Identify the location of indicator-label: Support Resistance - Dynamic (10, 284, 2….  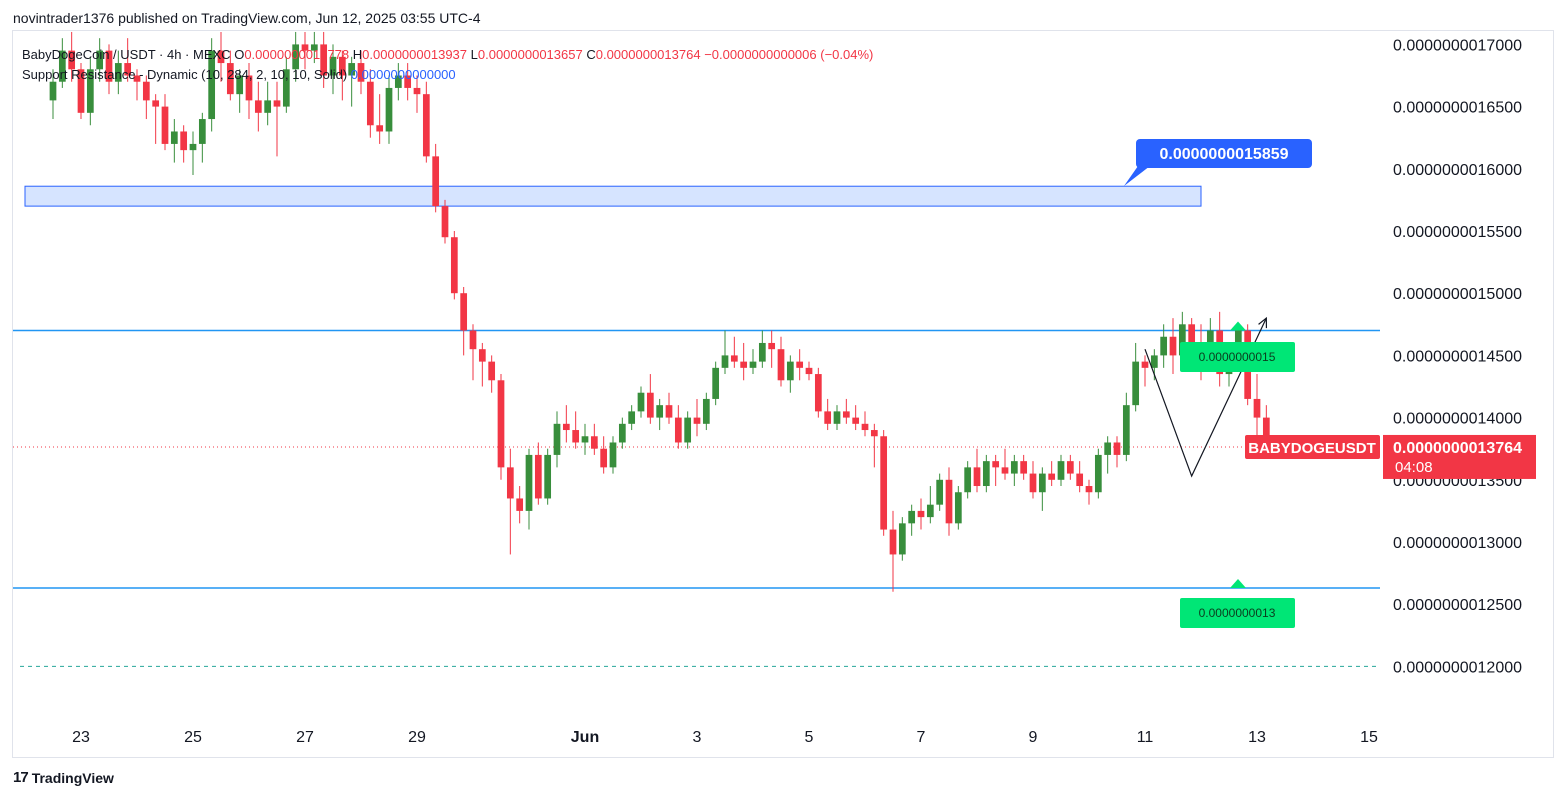
(185, 74).